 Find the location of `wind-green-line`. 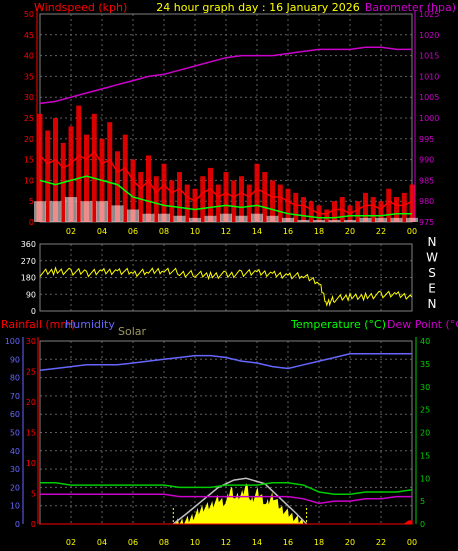

wind-green-line is located at coordinates (225, 197).